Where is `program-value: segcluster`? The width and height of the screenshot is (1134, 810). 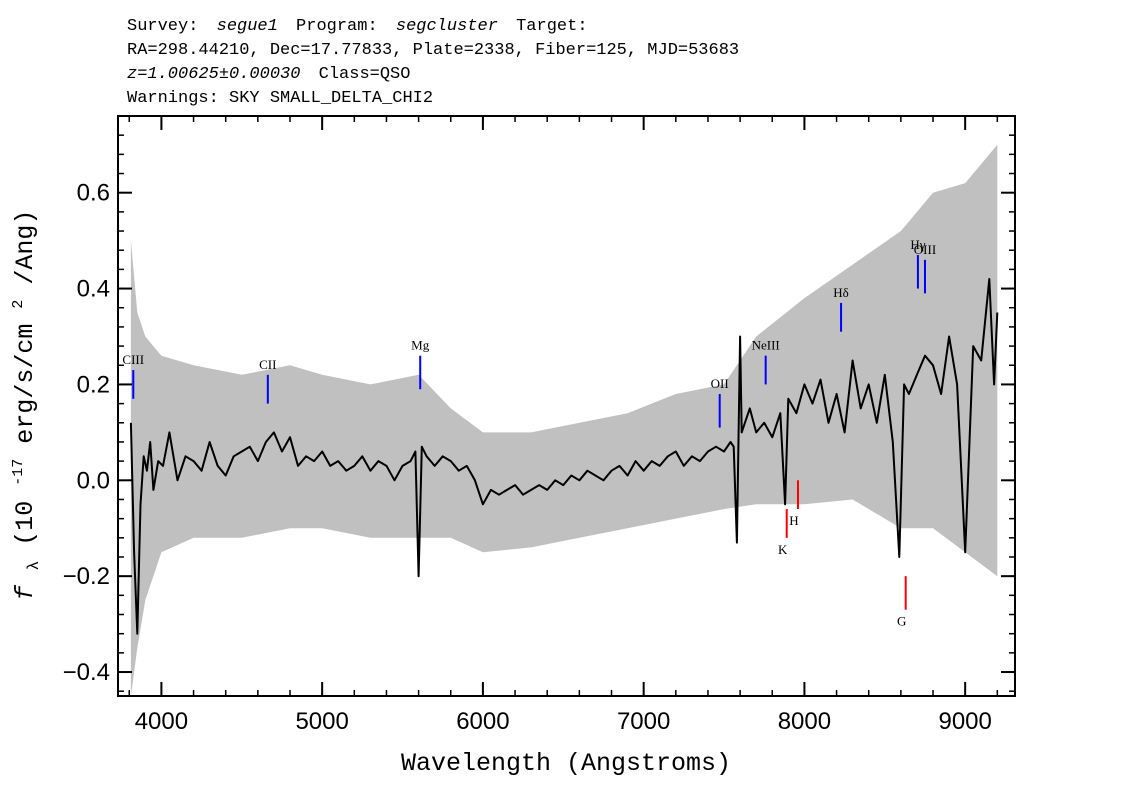
program-value: segcluster is located at coordinates (447, 26).